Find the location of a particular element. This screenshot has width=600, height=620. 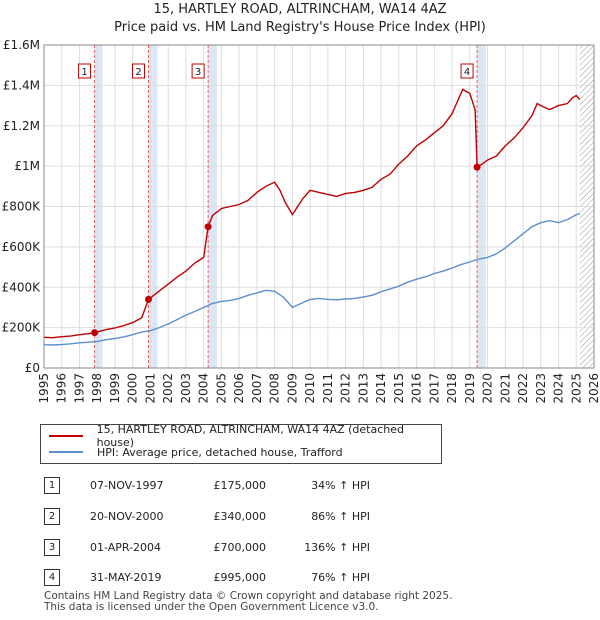

x-tick-label: 2007 is located at coordinates (257, 388).